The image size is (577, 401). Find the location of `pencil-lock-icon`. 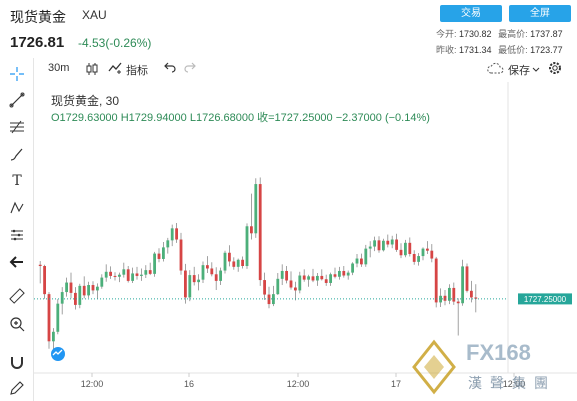

pencil-lock-icon is located at coordinates (17, 388).